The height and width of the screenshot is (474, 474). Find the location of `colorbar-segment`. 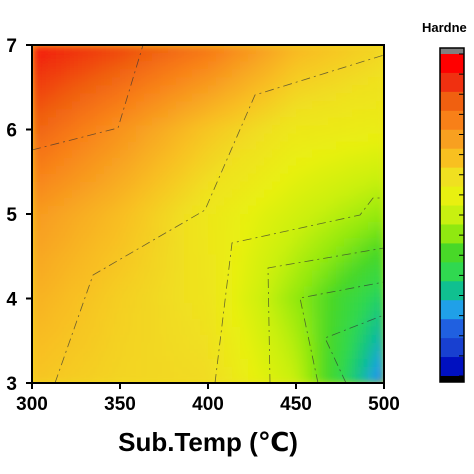

colorbar-segment is located at coordinates (452, 177).